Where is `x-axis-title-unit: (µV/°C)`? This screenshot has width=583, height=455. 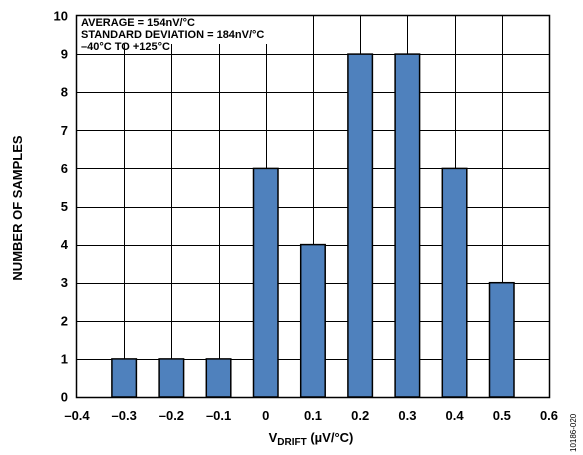 x-axis-title-unit: (µV/°C) is located at coordinates (330, 437).